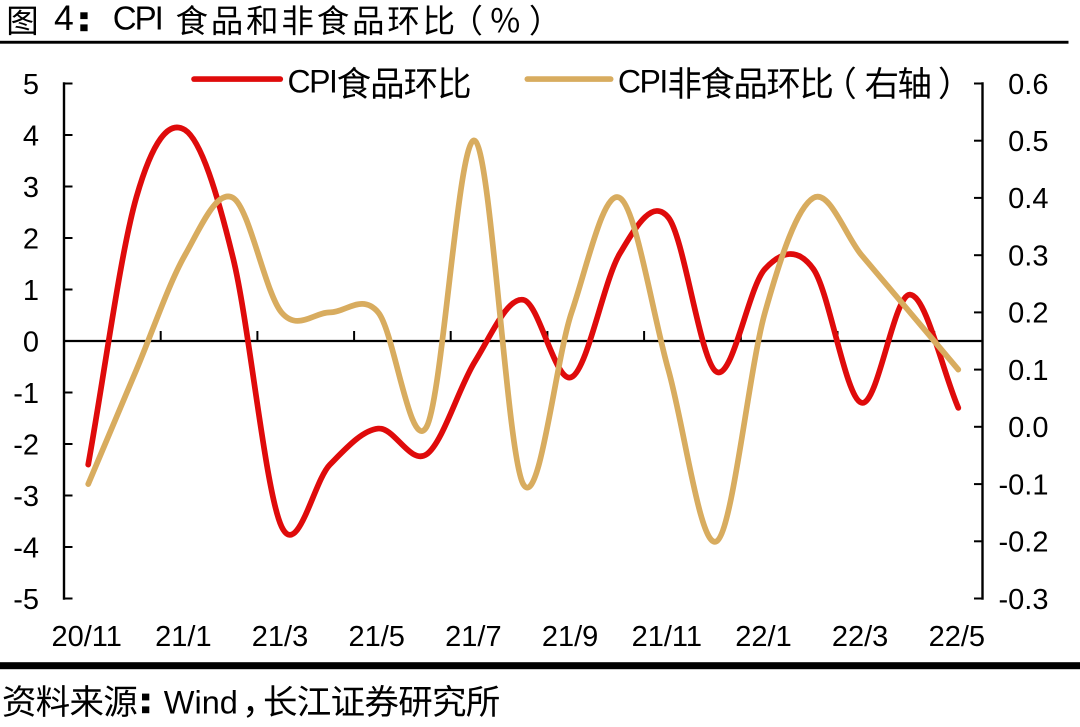 The image size is (1080, 727). Describe the element at coordinates (1028, 314) in the screenshot. I see `svg-text: 0.2` at that location.